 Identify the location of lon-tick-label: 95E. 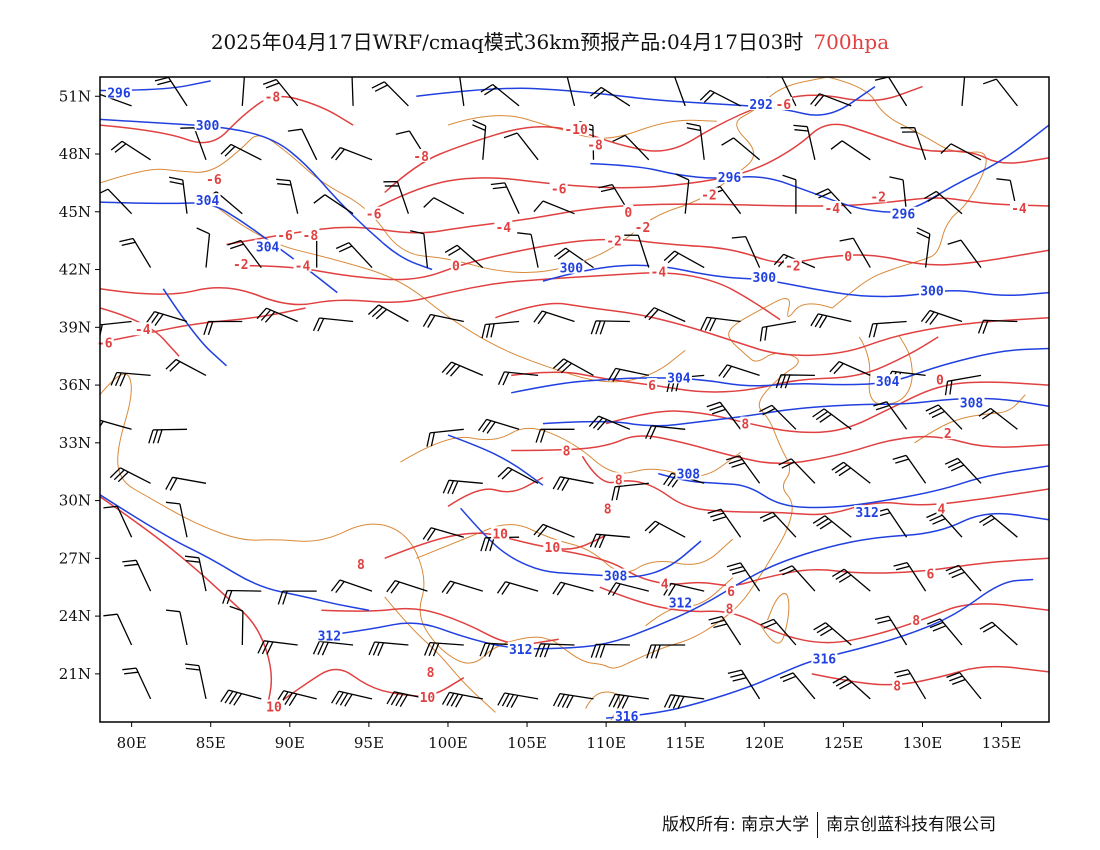
(369, 743).